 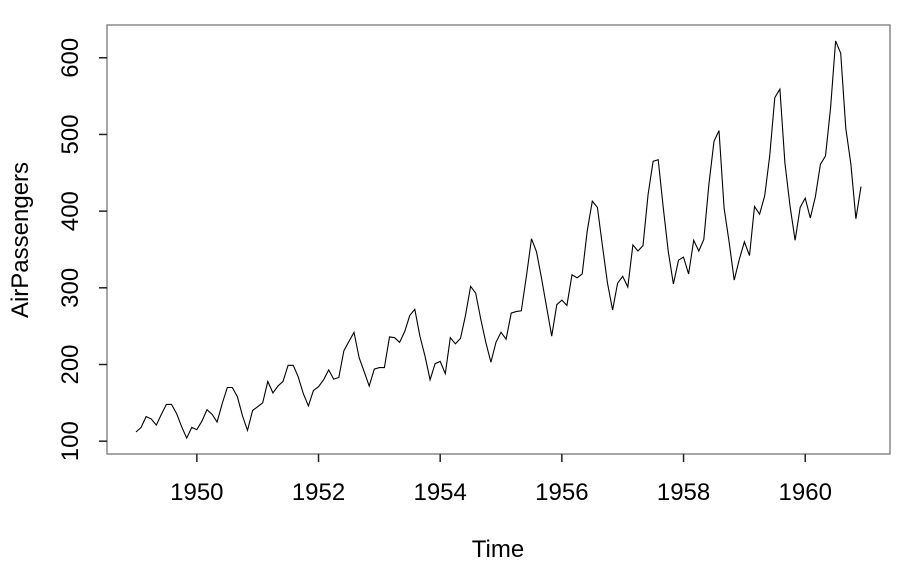 I want to click on x-tick-label: 1960, so click(x=805, y=492).